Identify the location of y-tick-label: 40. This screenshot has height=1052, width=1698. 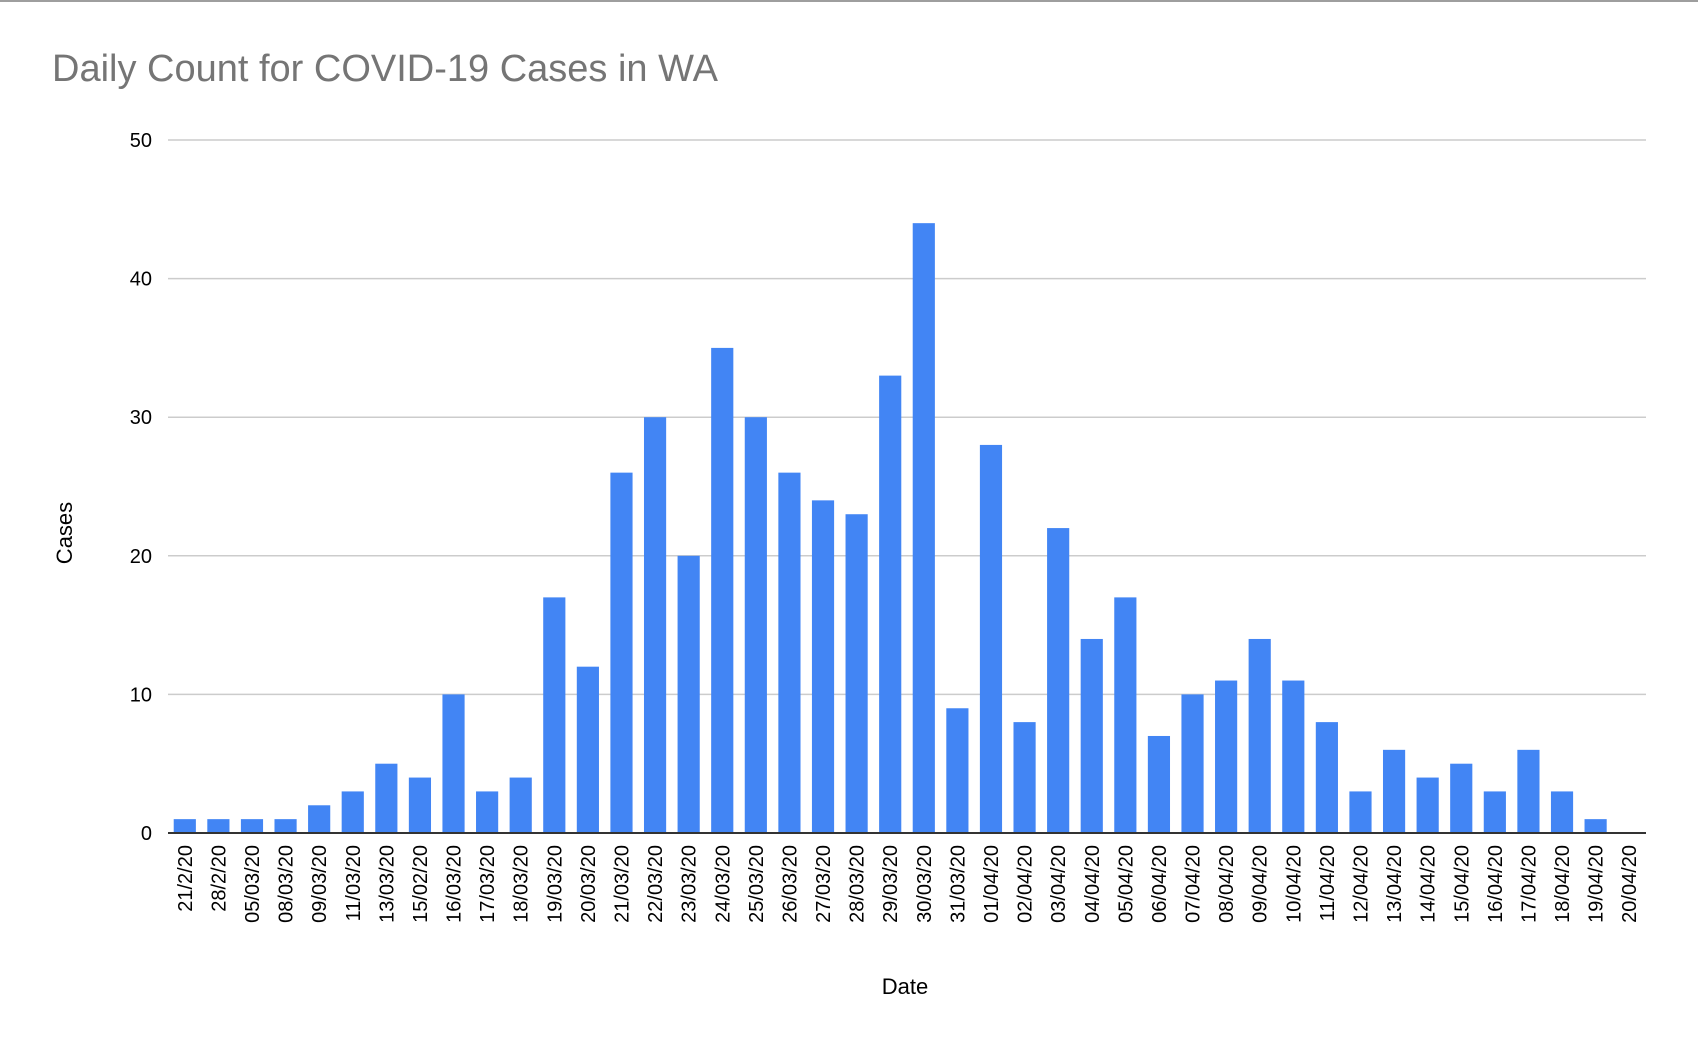
(141, 280).